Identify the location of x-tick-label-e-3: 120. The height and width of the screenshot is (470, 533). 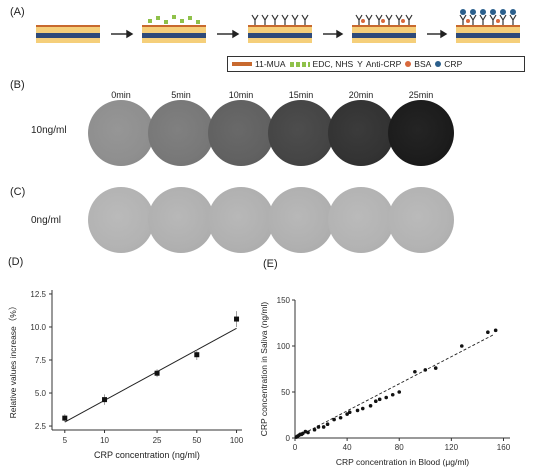
(452, 447).